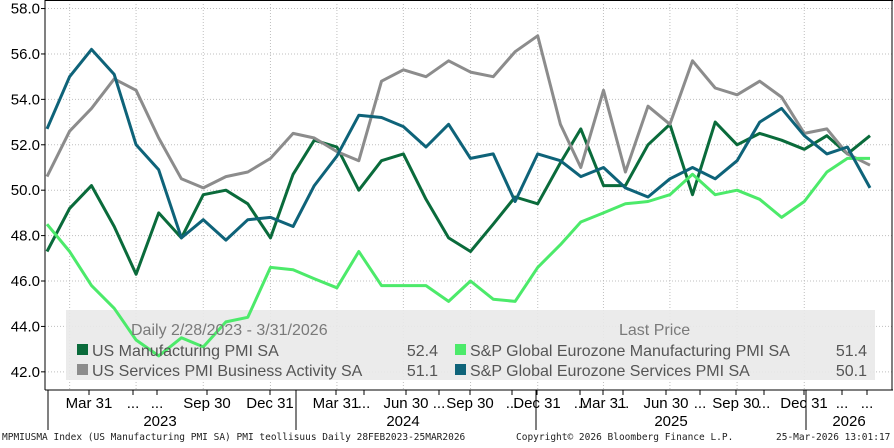  Describe the element at coordinates (422, 371) in the screenshot. I see `legend-last-value-2: 51.1` at that location.